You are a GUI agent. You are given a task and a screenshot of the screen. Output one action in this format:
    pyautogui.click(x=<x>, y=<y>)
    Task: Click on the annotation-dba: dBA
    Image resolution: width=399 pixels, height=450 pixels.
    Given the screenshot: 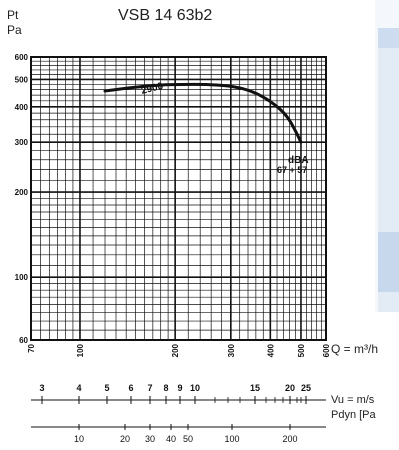 What is the action you would take?
    pyautogui.click(x=298, y=160)
    